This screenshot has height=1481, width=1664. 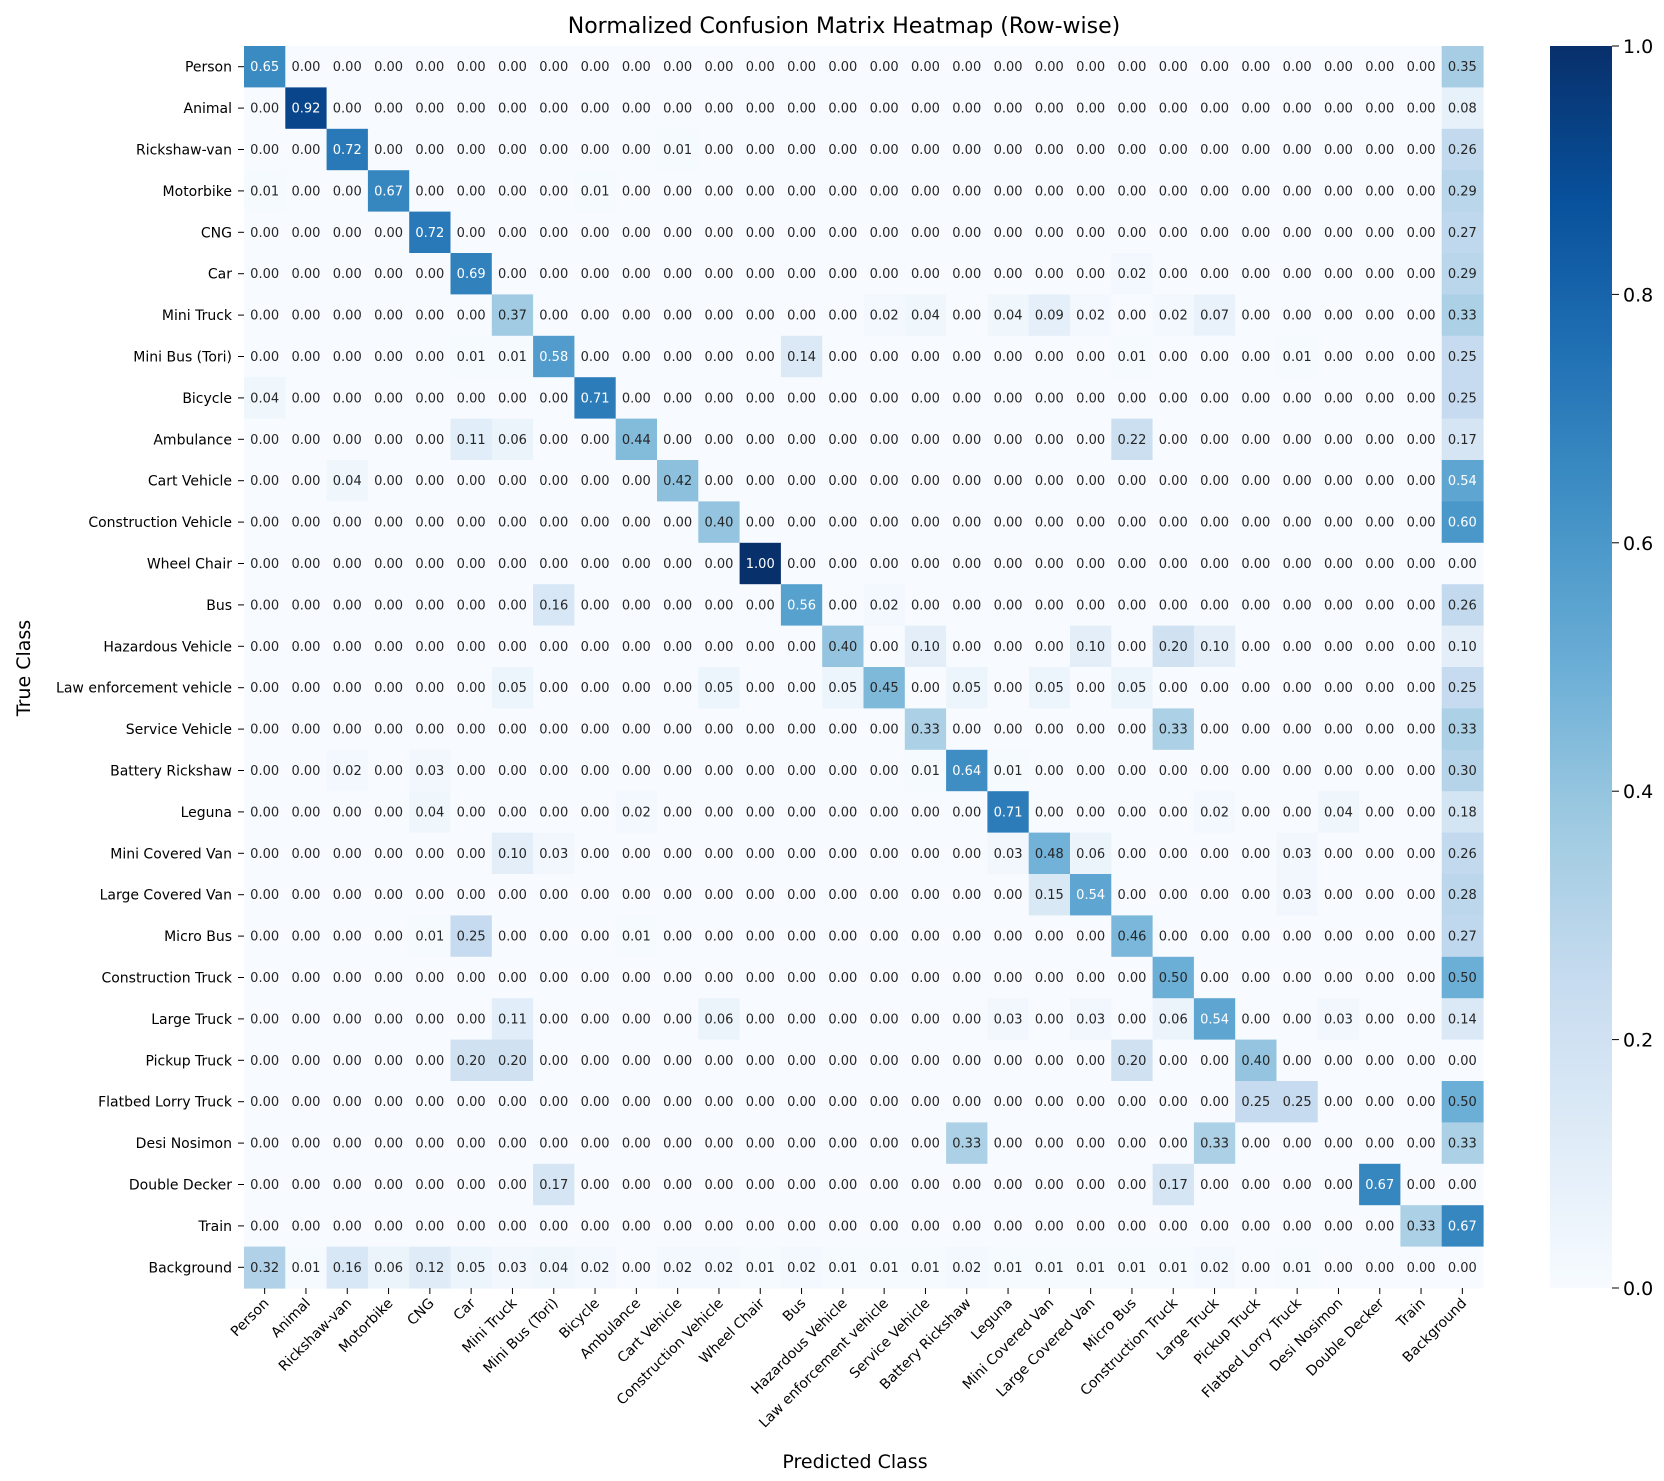 I want to click on column-tick-label: CNG, so click(x=420, y=1312).